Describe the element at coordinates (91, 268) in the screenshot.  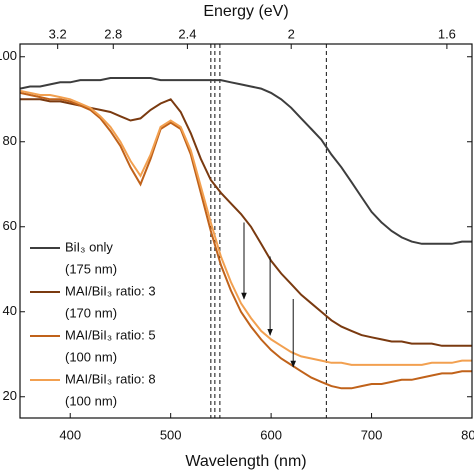
I see `legend-note: (175 nm)` at that location.